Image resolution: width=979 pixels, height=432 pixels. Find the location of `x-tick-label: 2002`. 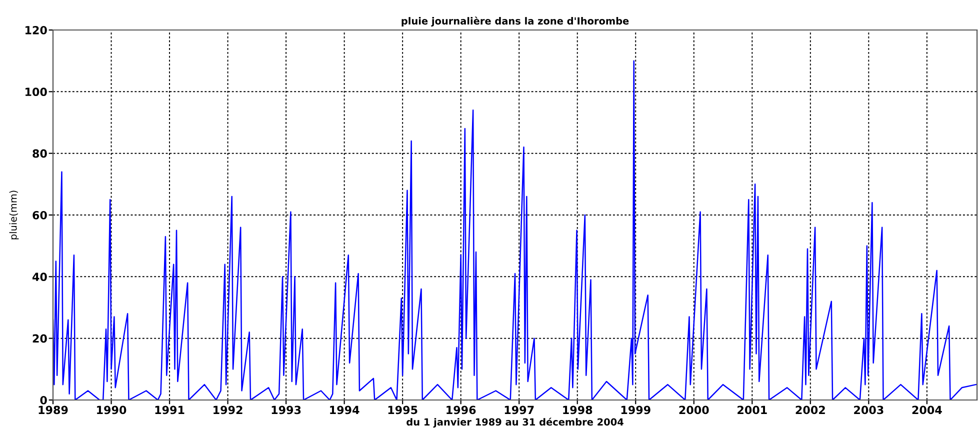

x-tick-label: 2002 is located at coordinates (810, 410).